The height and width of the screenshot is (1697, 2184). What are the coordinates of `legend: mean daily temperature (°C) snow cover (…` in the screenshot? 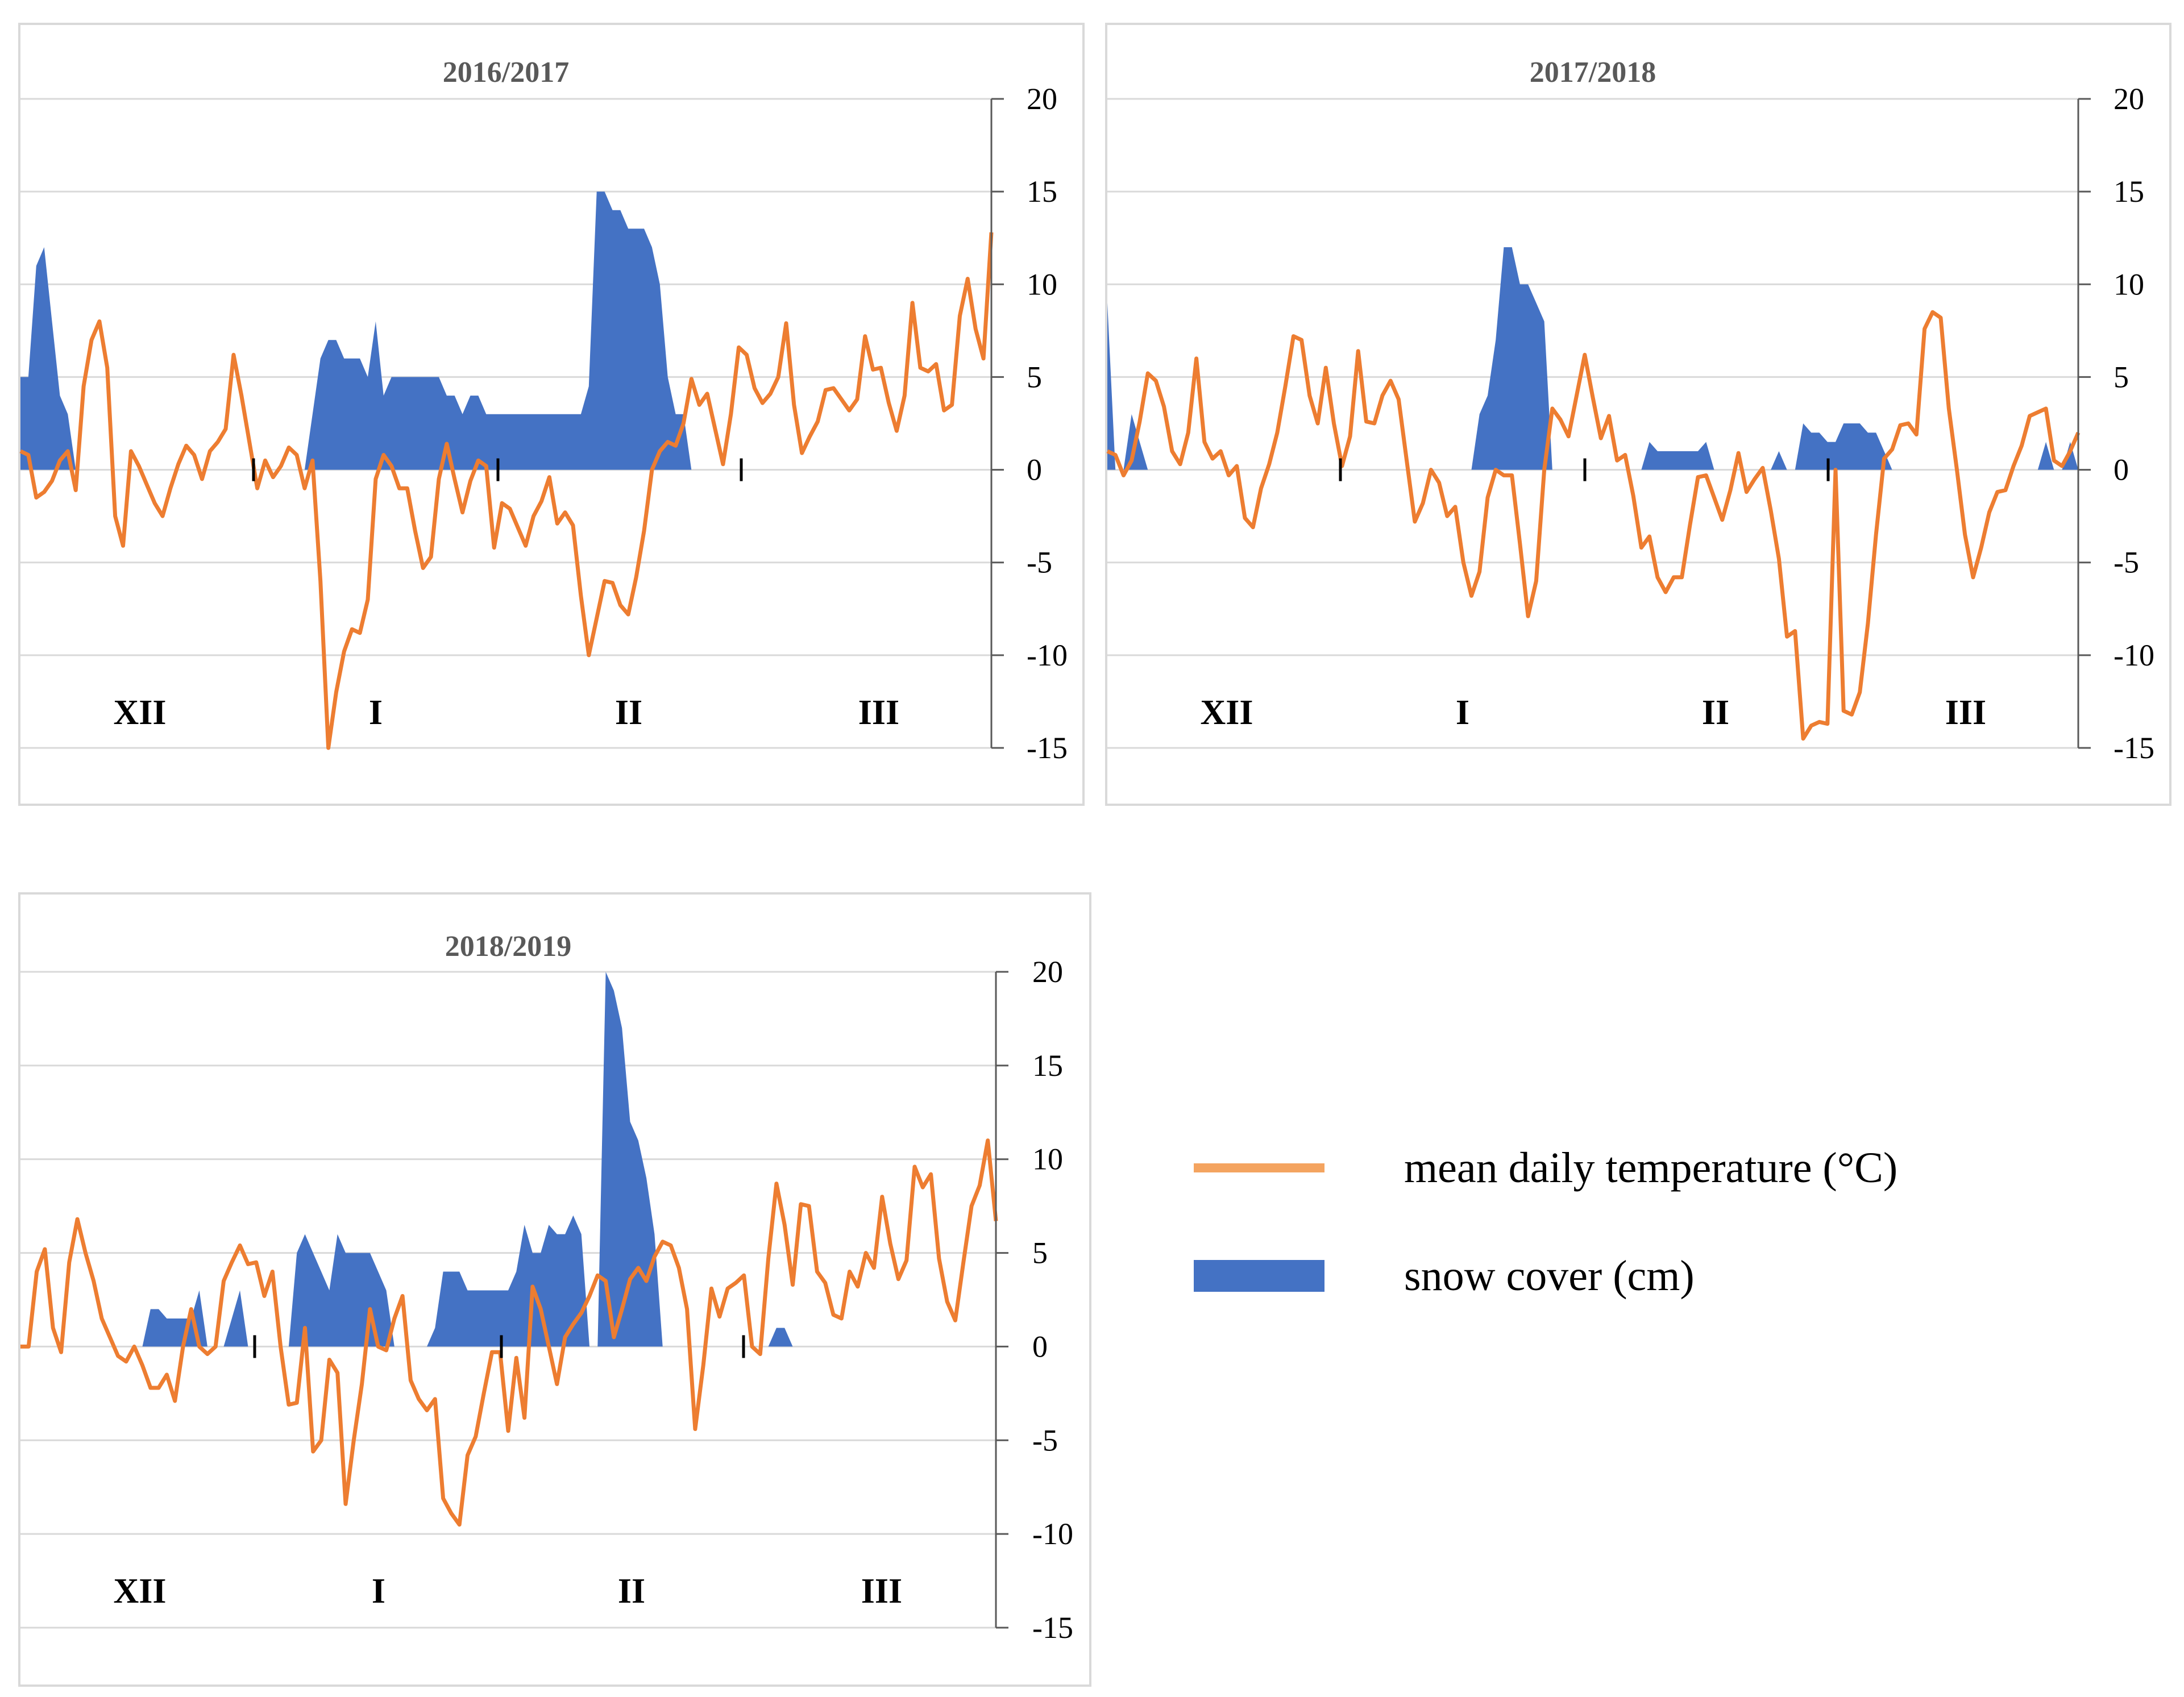 It's located at (1677, 1239).